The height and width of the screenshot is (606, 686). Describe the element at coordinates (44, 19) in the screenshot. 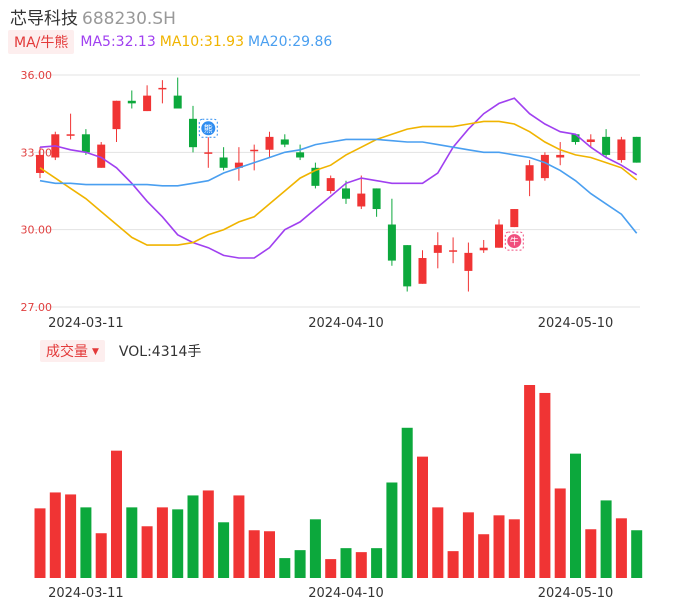

I see `stock-name: 芯导科技` at that location.